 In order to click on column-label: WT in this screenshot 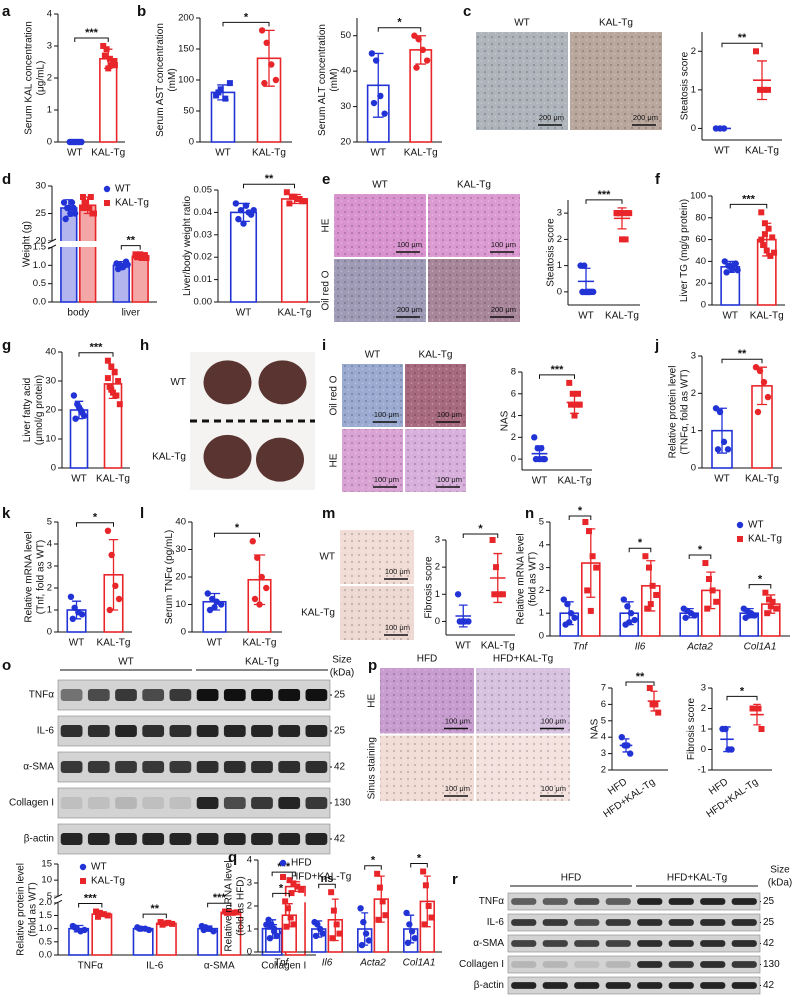, I will do `click(522, 23)`.